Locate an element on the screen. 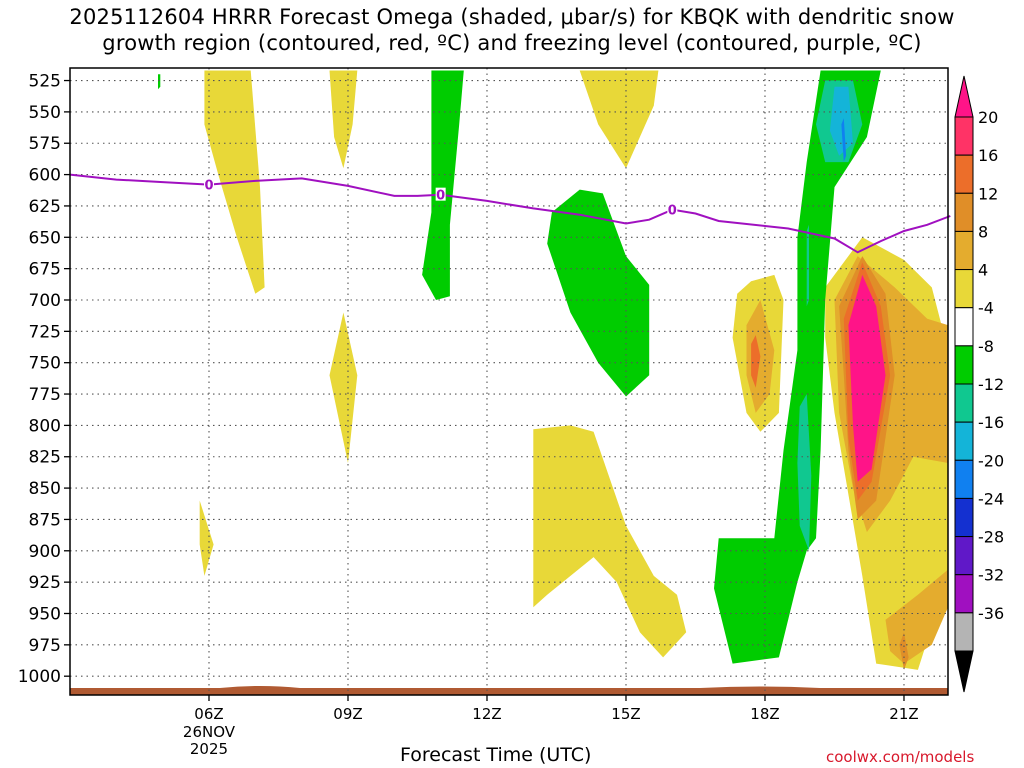 This screenshot has height=768, width=1024. y-tick-label-725: 725 is located at coordinates (45, 332).